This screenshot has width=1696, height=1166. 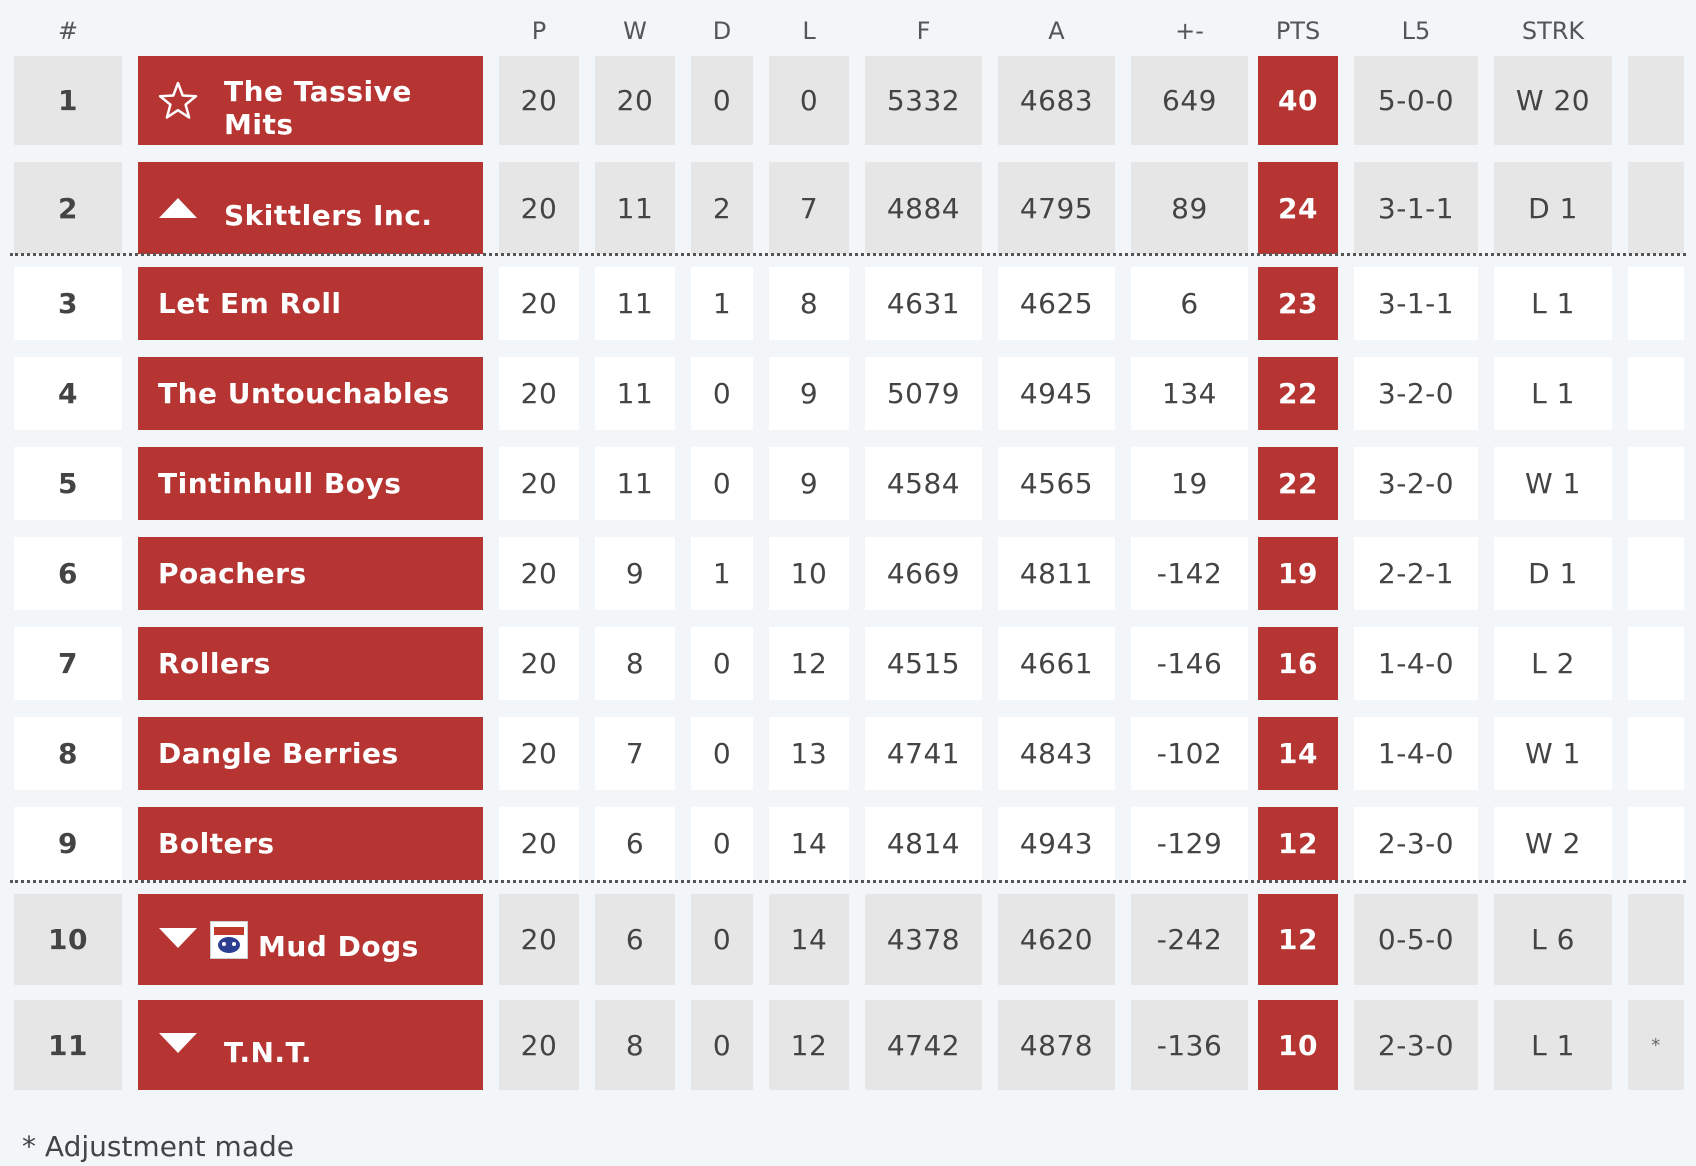 I want to click on strk-cell: L 1, so click(x=1553, y=1045).